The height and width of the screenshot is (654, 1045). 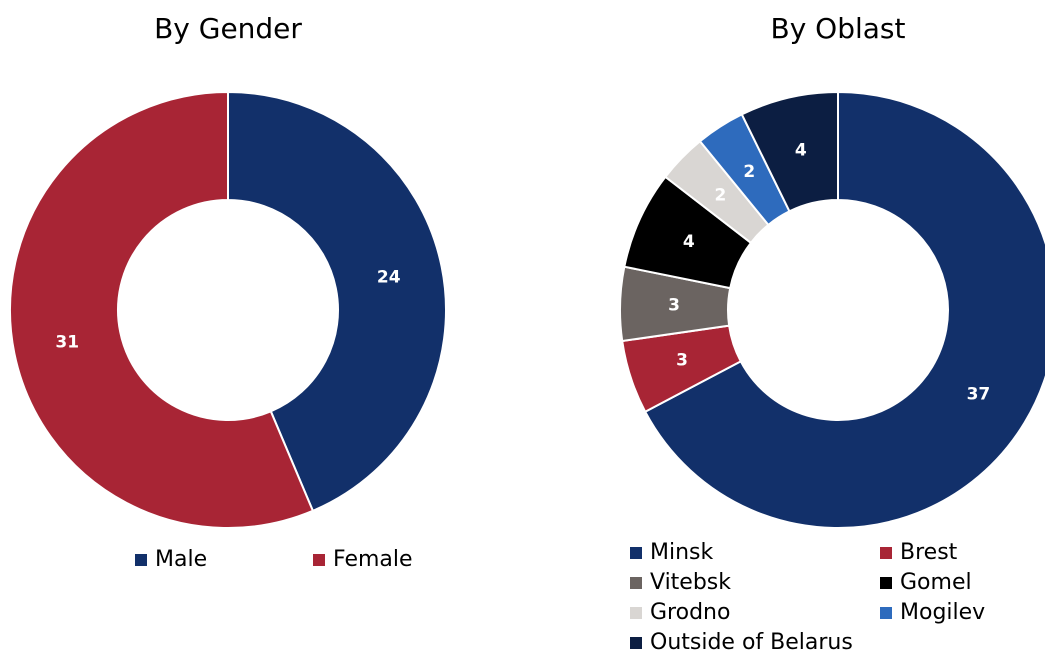 I want to click on legend-label: Mogilev, so click(x=942, y=612).